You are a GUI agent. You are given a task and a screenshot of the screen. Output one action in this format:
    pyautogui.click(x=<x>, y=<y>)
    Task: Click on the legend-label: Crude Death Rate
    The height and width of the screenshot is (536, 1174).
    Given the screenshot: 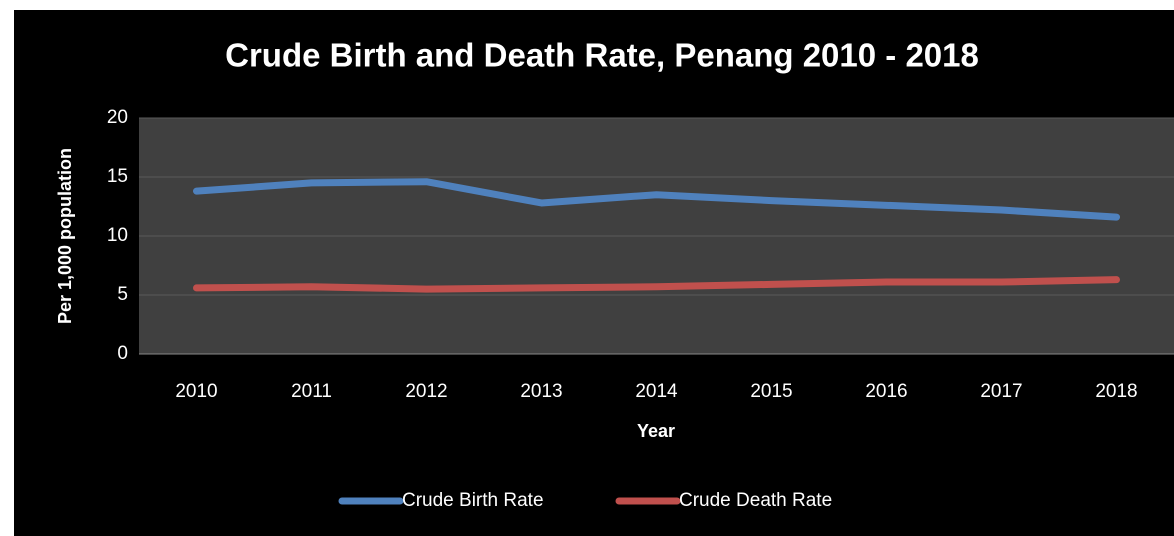 What is the action you would take?
    pyautogui.click(x=755, y=500)
    